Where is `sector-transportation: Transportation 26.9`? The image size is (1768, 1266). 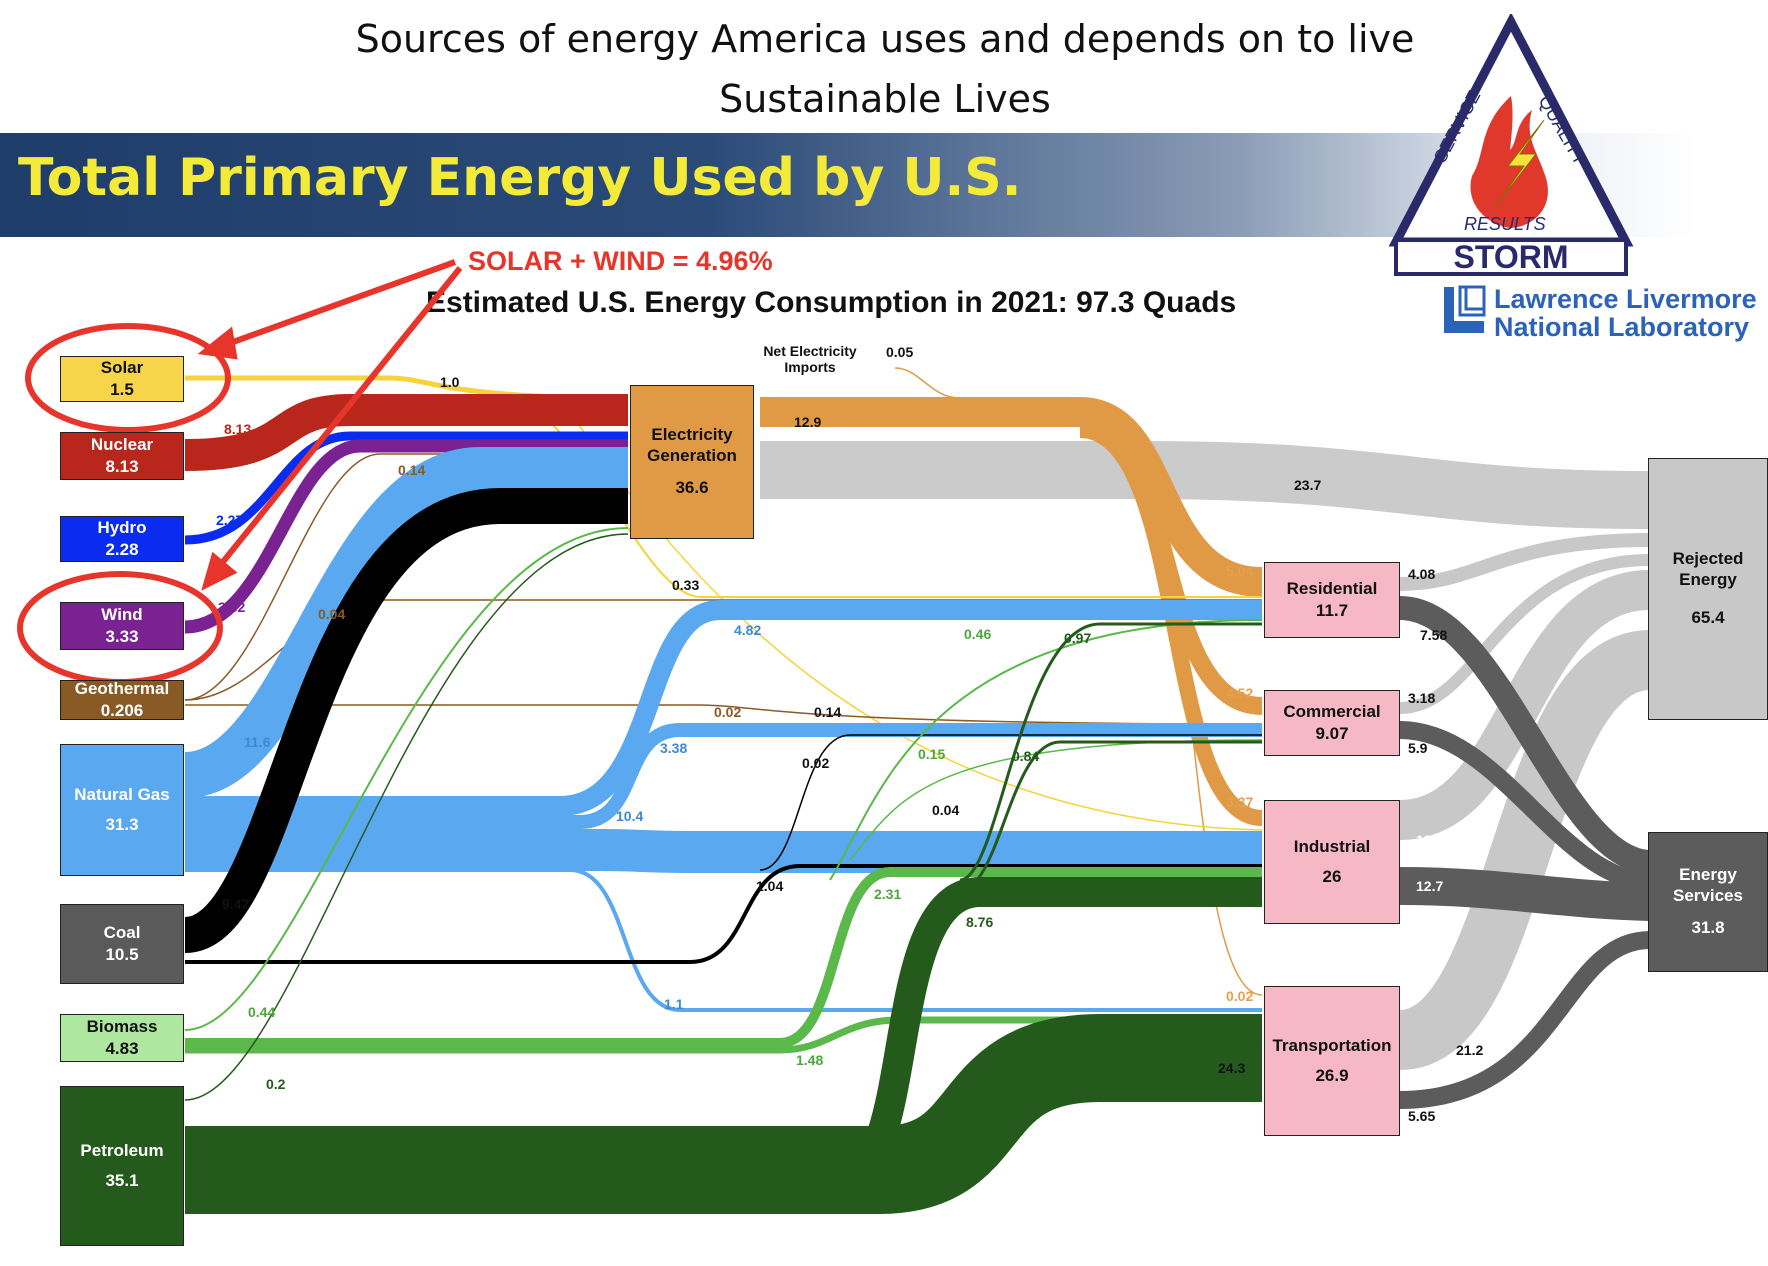 sector-transportation: Transportation 26.9 is located at coordinates (1332, 1061).